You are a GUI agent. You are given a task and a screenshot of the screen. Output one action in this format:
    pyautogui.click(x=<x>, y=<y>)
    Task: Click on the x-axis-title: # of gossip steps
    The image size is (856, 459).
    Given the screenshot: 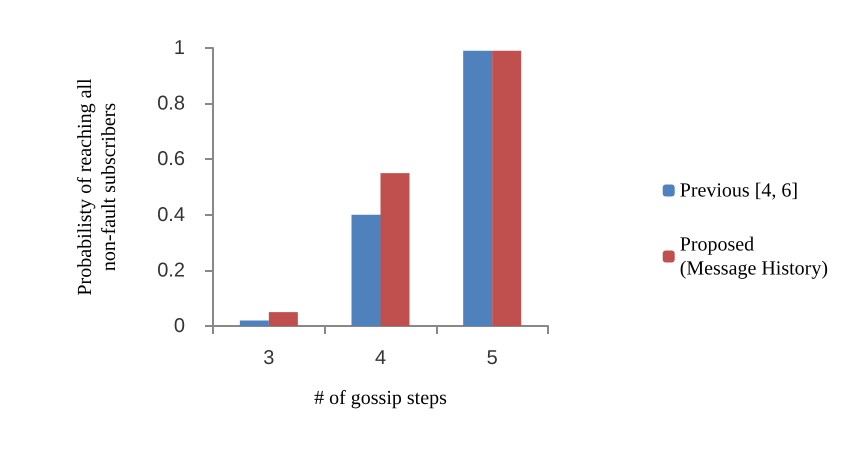 What is the action you would take?
    pyautogui.click(x=381, y=398)
    